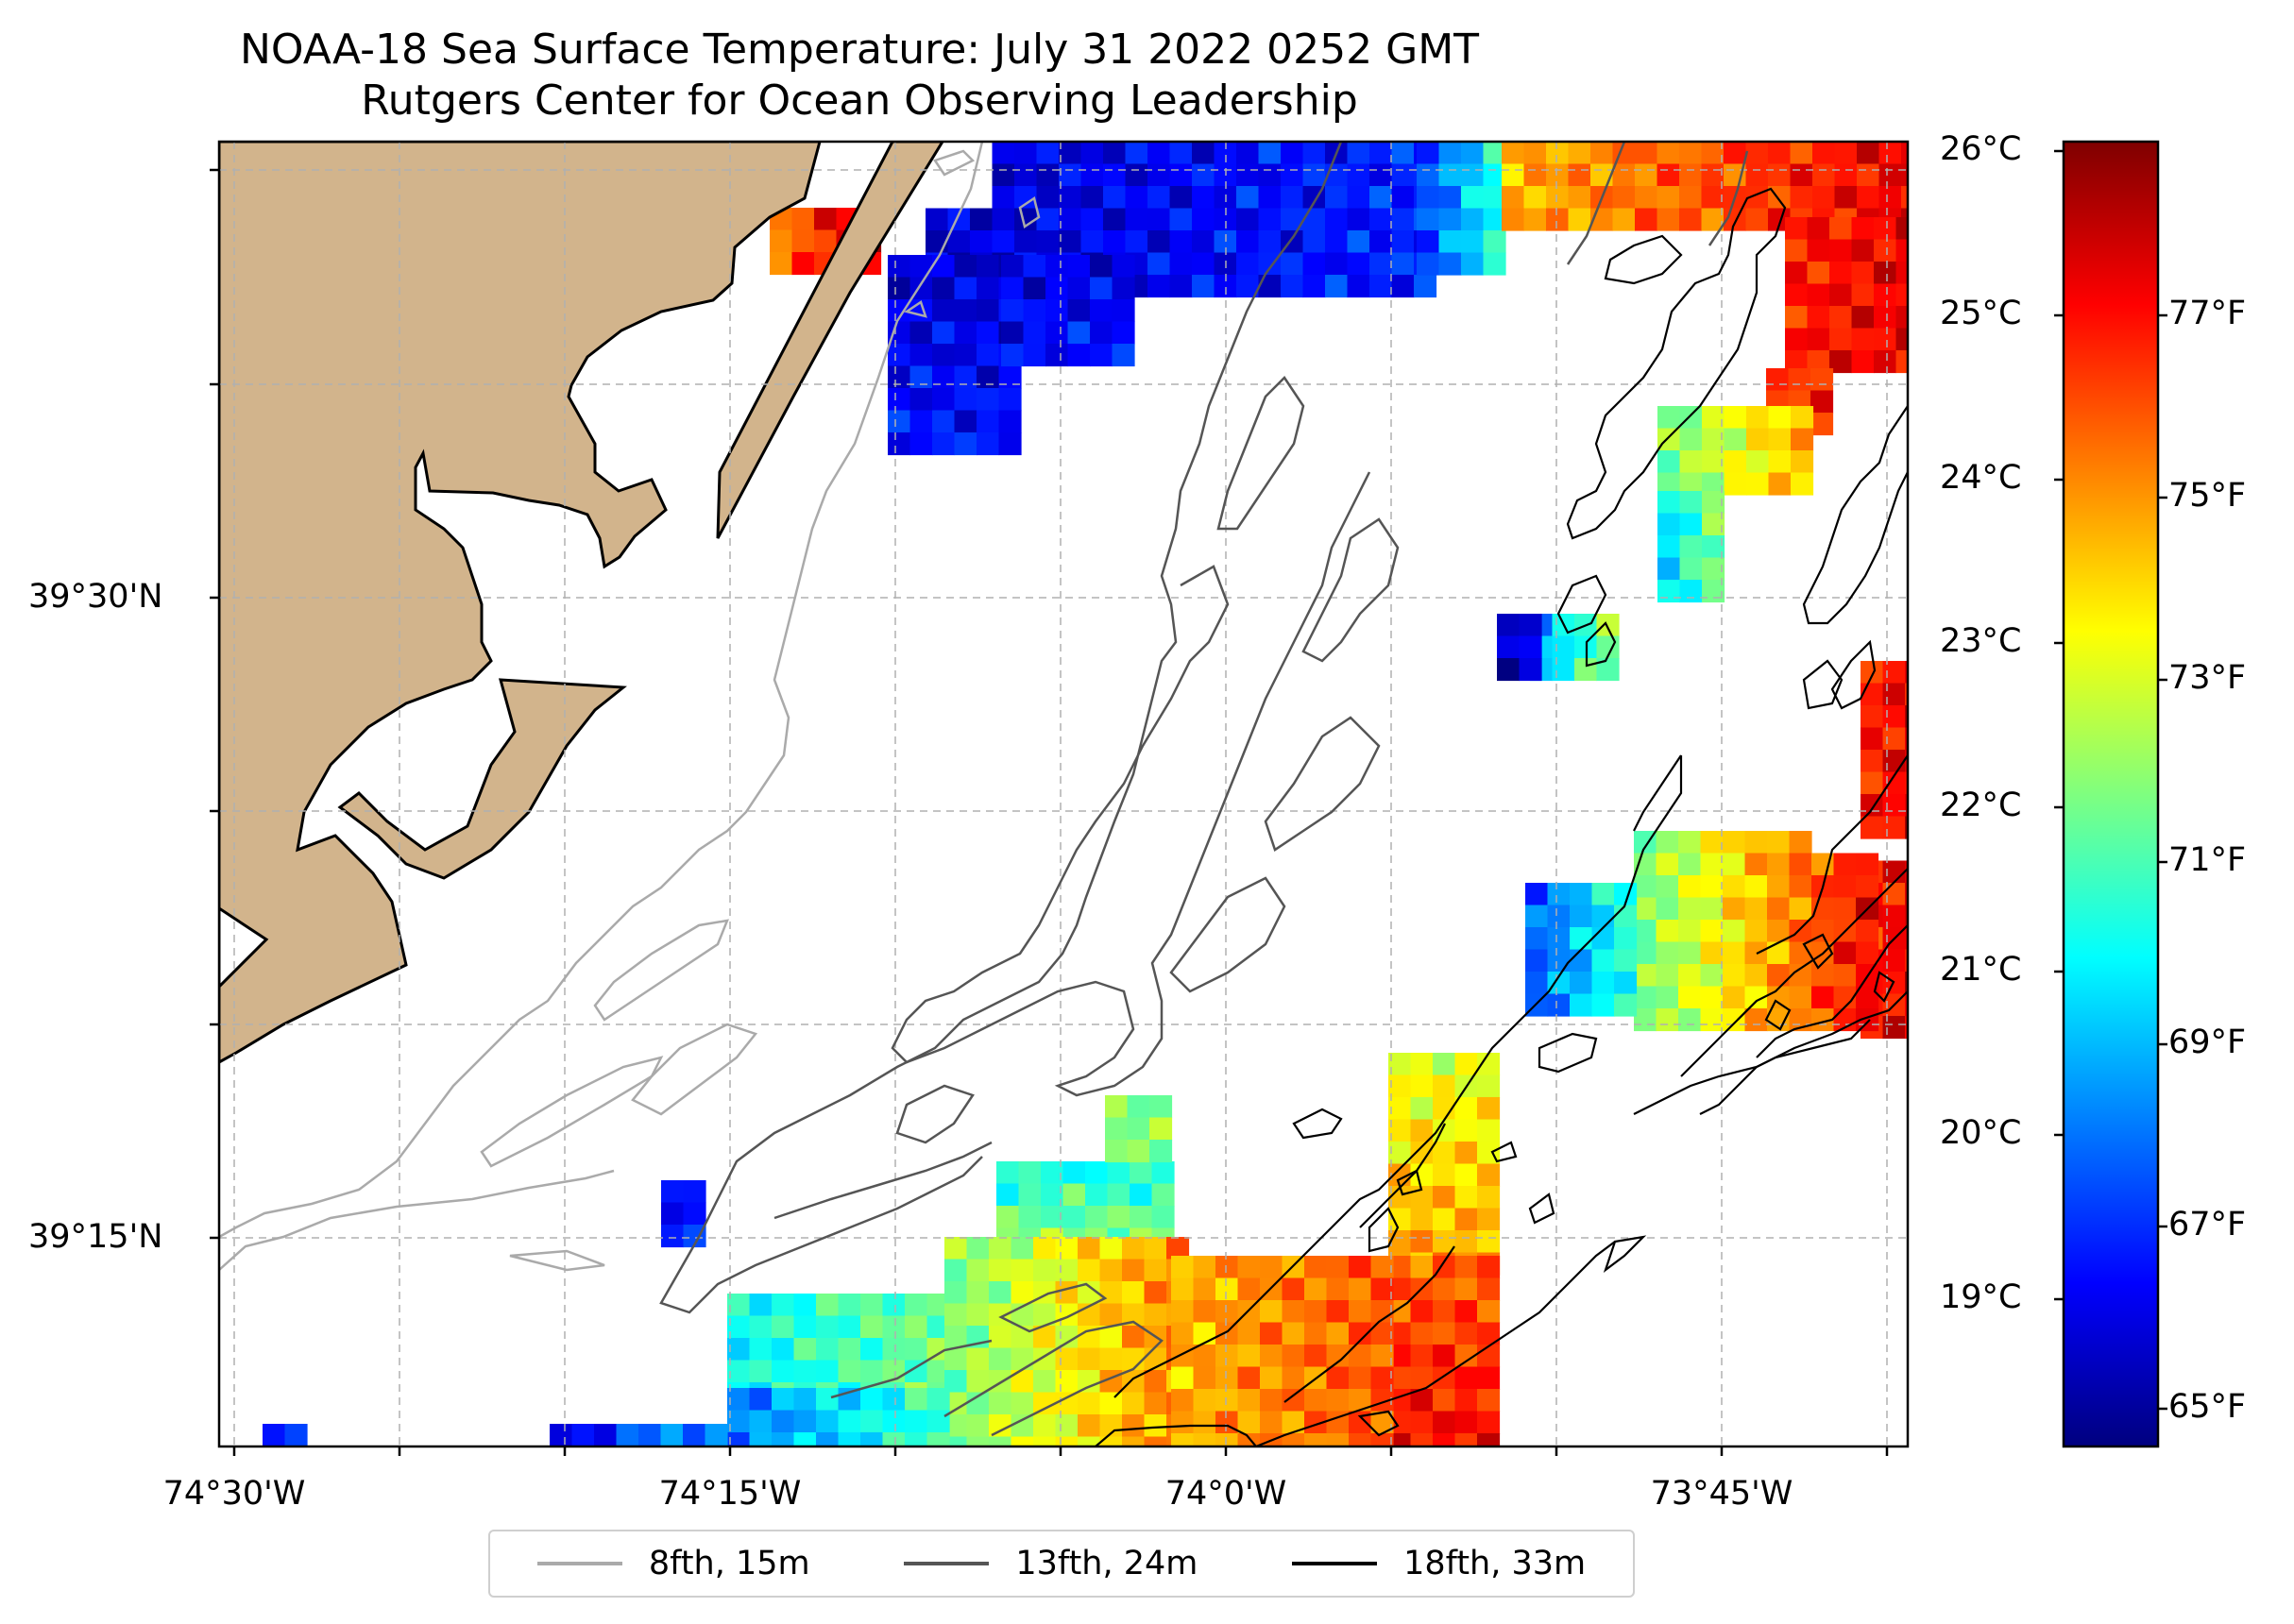 Image resolution: width=2294 pixels, height=1624 pixels. What do you see at coordinates (2059, 725) in the screenshot?
I see `colorbar-celsius-ticks` at bounding box center [2059, 725].